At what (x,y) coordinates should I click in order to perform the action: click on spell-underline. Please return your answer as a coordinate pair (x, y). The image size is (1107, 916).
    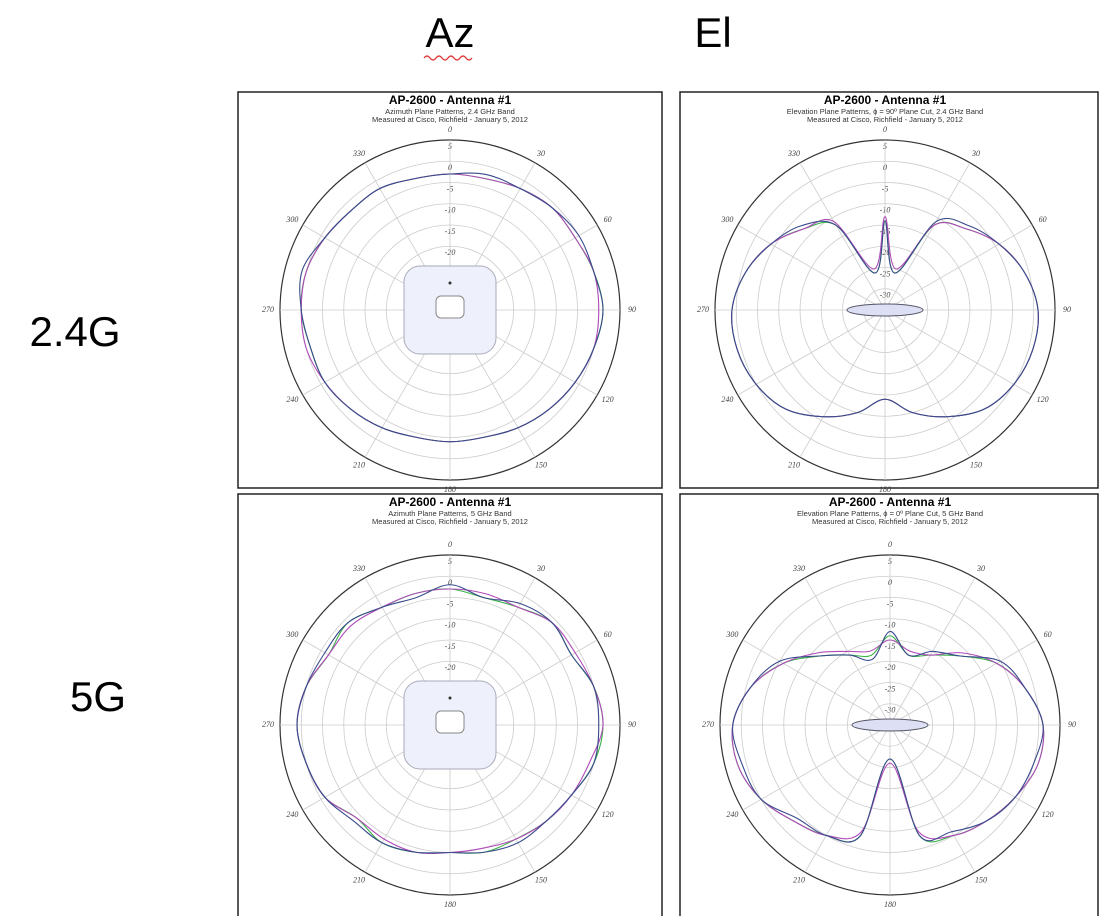
    Looking at the image, I should click on (448, 58).